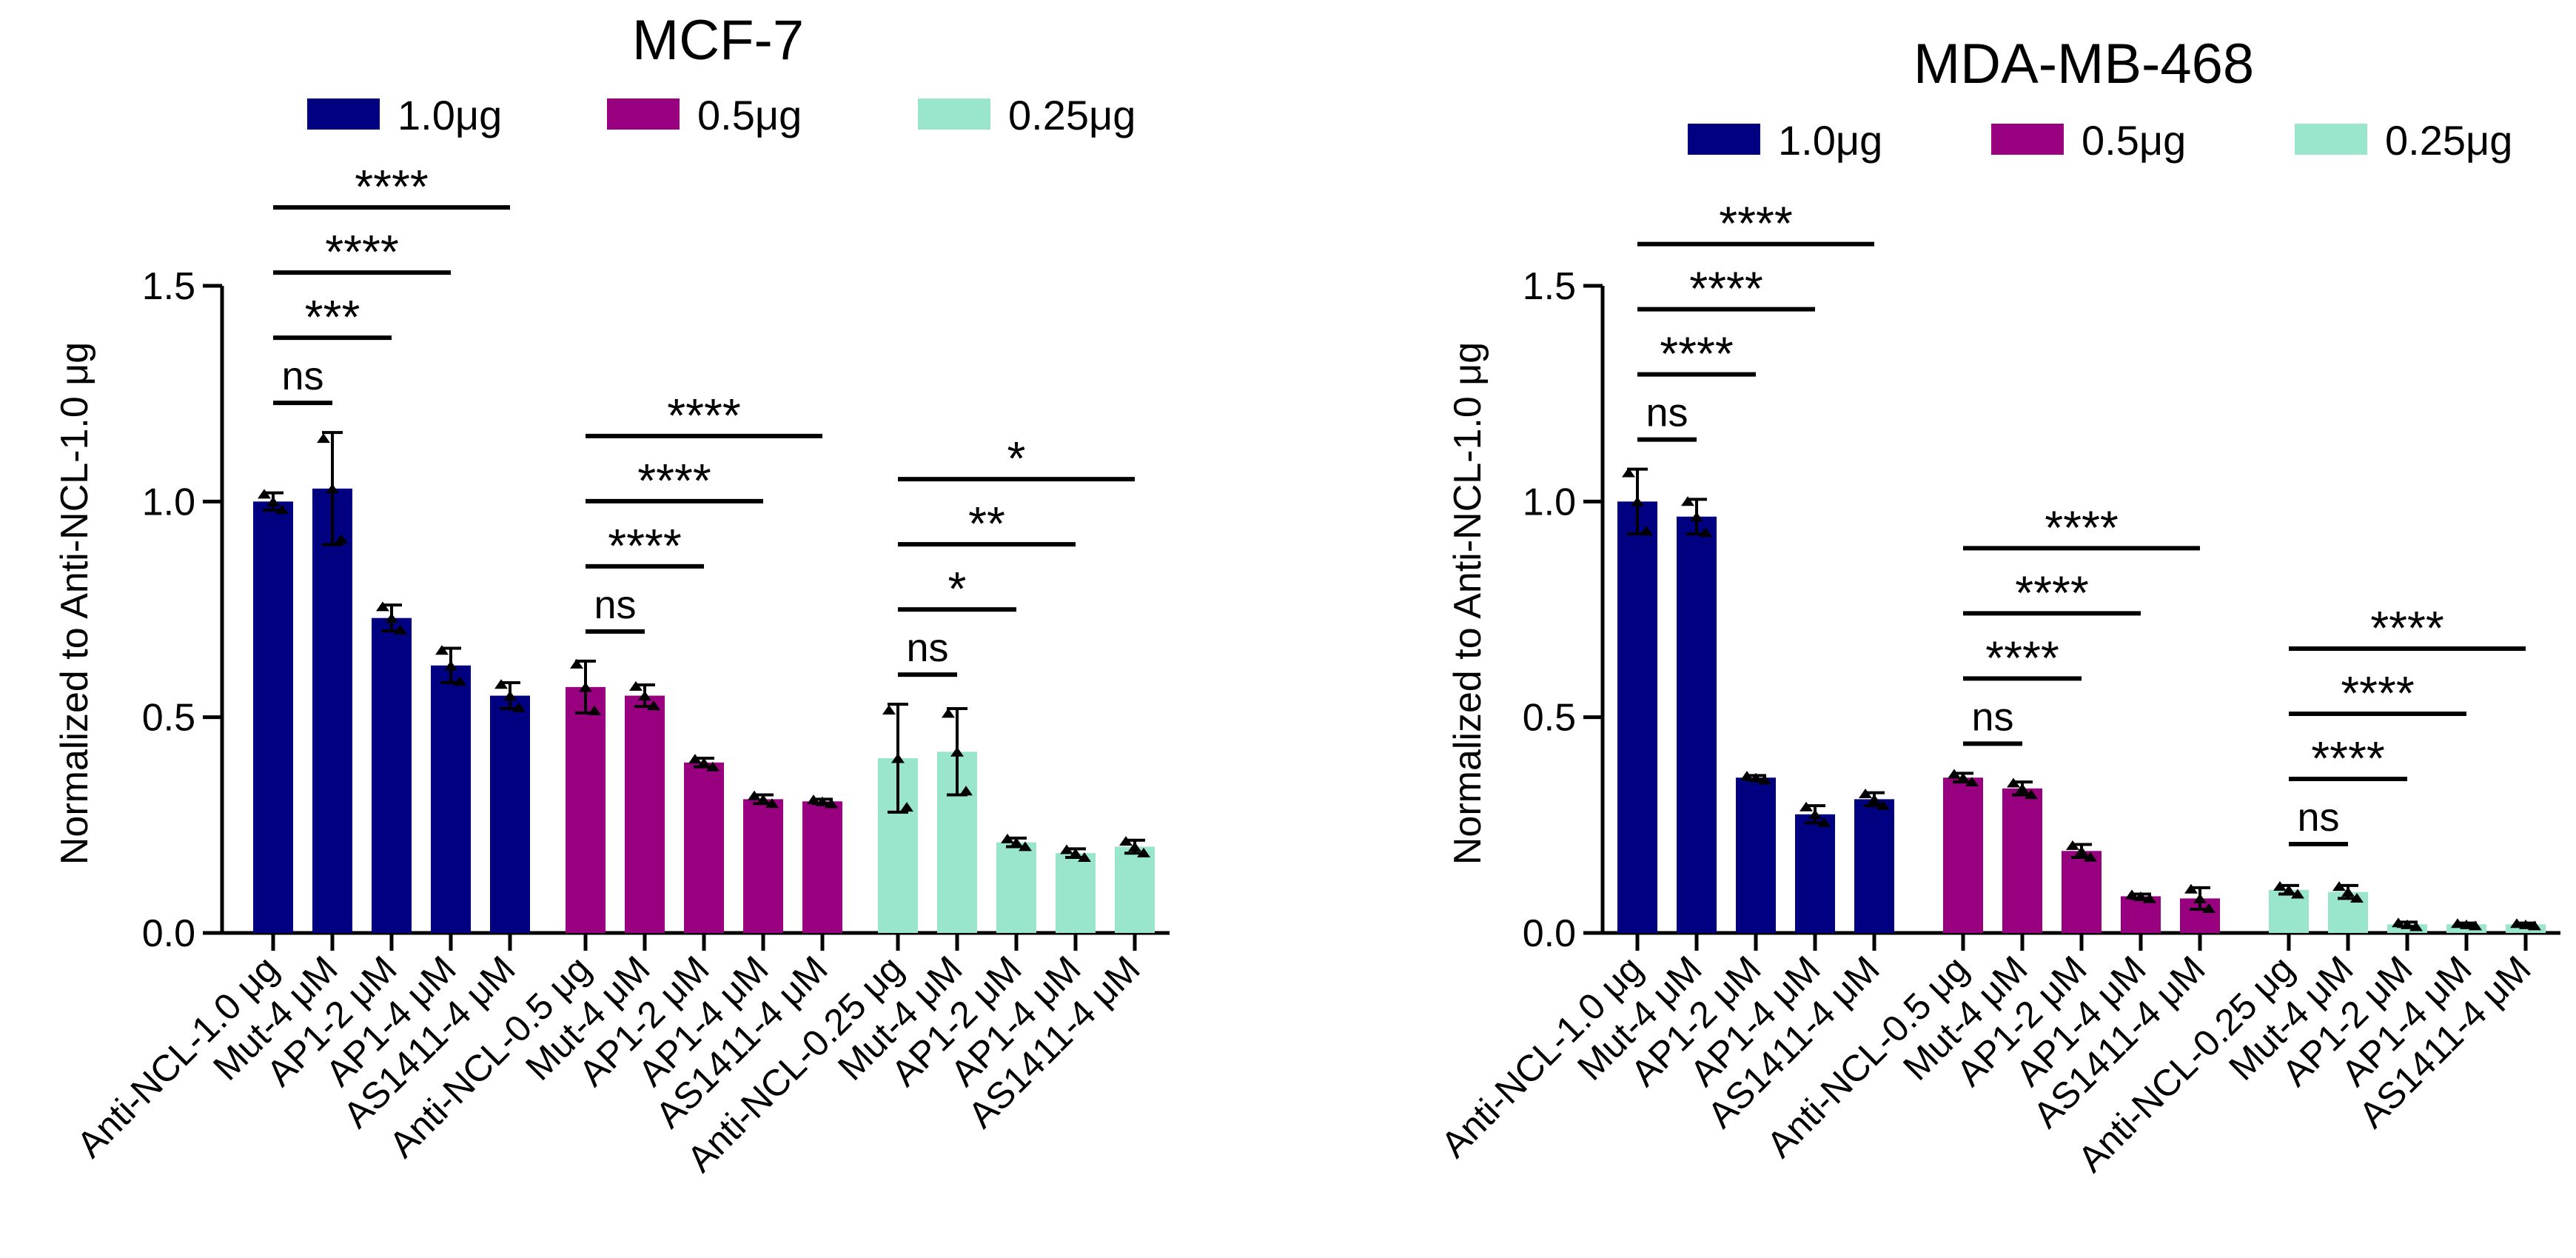  What do you see at coordinates (1549, 286) in the screenshot?
I see `y-tick-label: 1.5` at bounding box center [1549, 286].